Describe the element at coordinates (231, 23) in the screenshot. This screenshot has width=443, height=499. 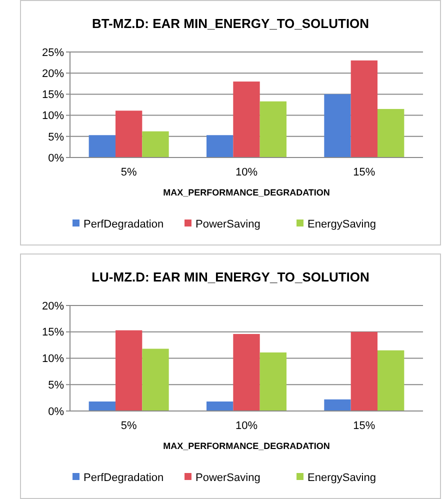
I see `chart-title: BT-MZ.D: EAR MIN_ENERGY_TO_SOLUTION` at that location.